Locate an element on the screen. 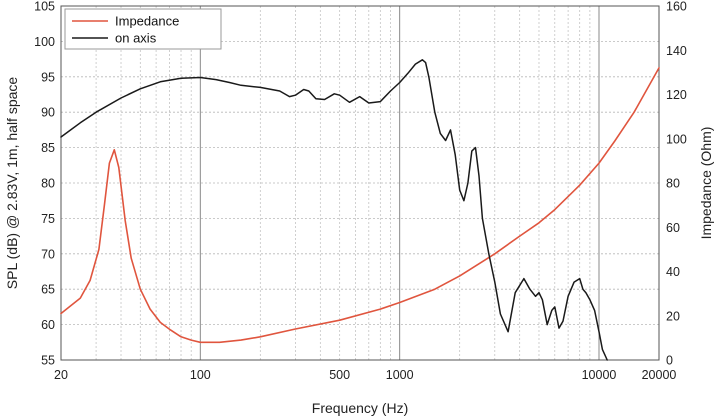 The image size is (720, 419). y2-axis-title: Impedance (Ohm) is located at coordinates (706, 183).